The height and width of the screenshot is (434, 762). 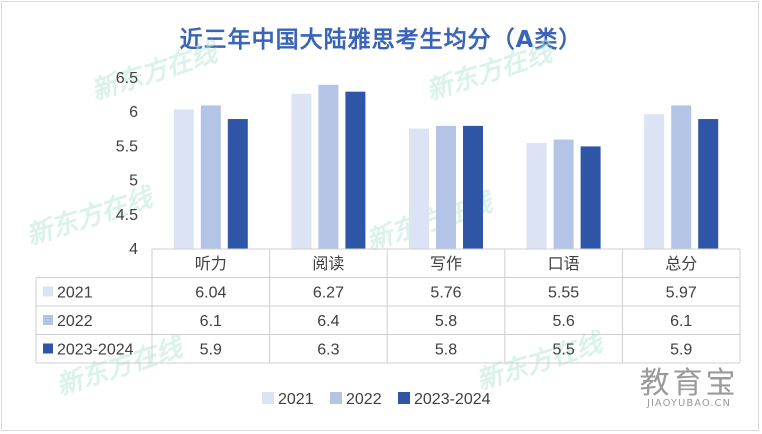 What do you see at coordinates (133, 249) in the screenshot?
I see `y-tick-label: 4` at bounding box center [133, 249].